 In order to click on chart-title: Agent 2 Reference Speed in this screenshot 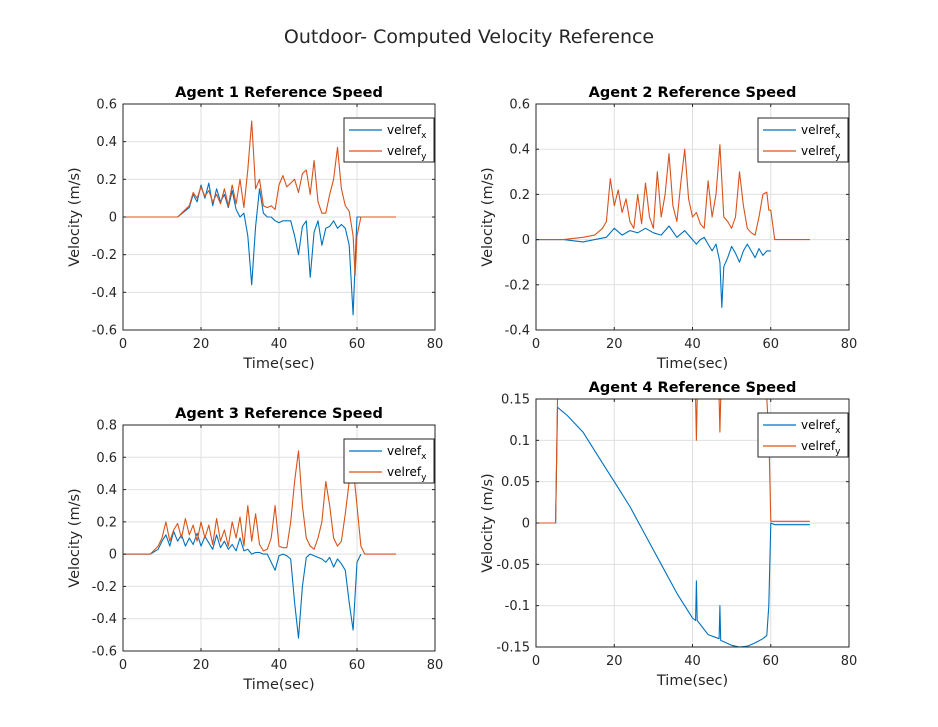, I will do `click(693, 93)`.